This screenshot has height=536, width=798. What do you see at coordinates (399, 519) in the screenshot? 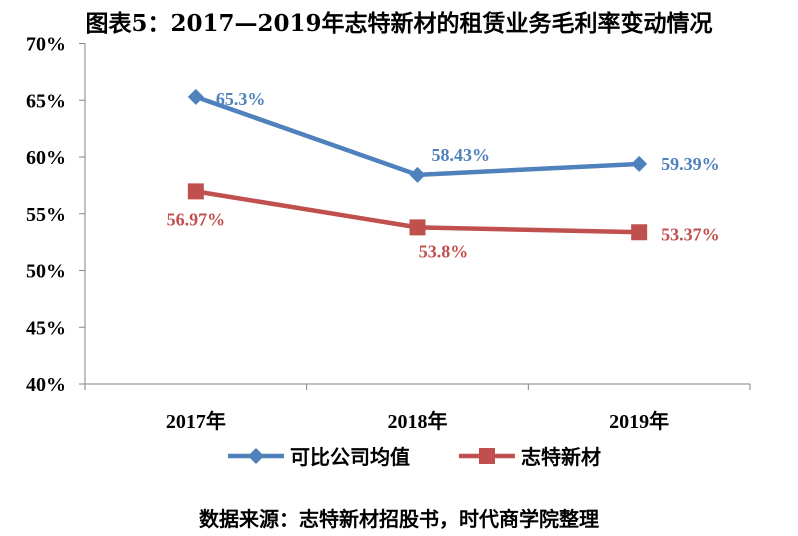
I see `source-note: 数据来源：志特新材招股书，时代商学院整理` at bounding box center [399, 519].